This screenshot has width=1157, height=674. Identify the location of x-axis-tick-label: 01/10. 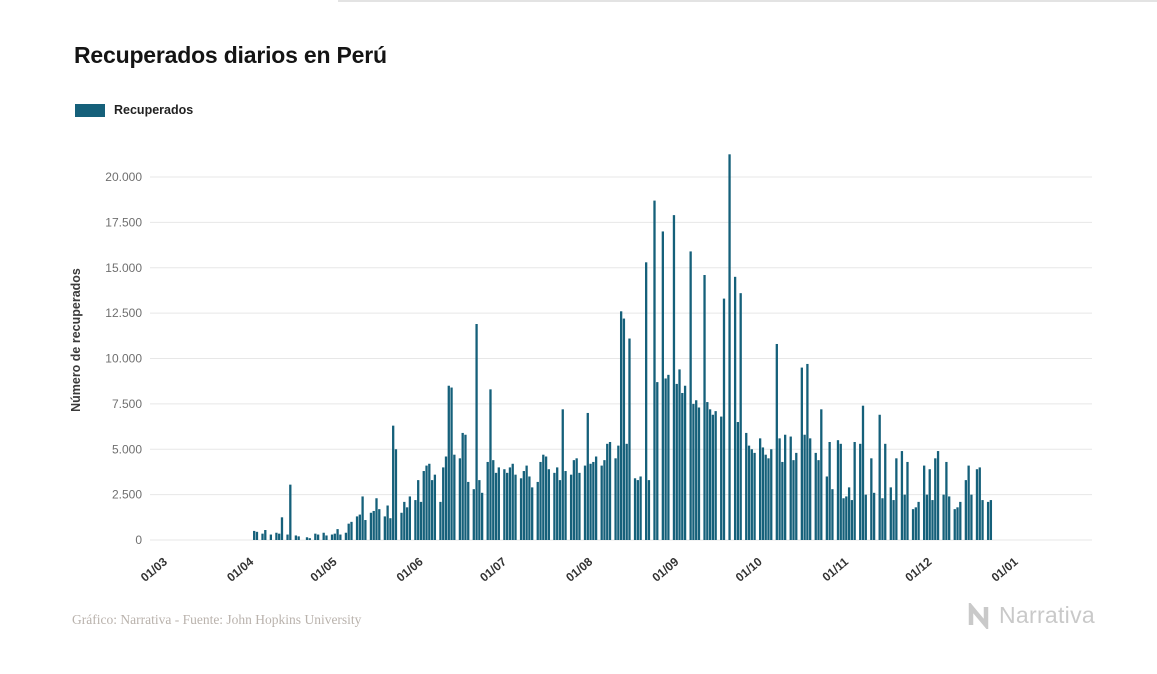
(749, 569).